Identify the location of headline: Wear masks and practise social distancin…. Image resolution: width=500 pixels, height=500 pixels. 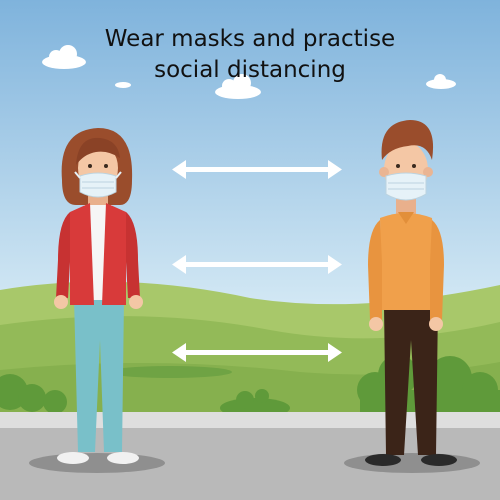
(250, 55).